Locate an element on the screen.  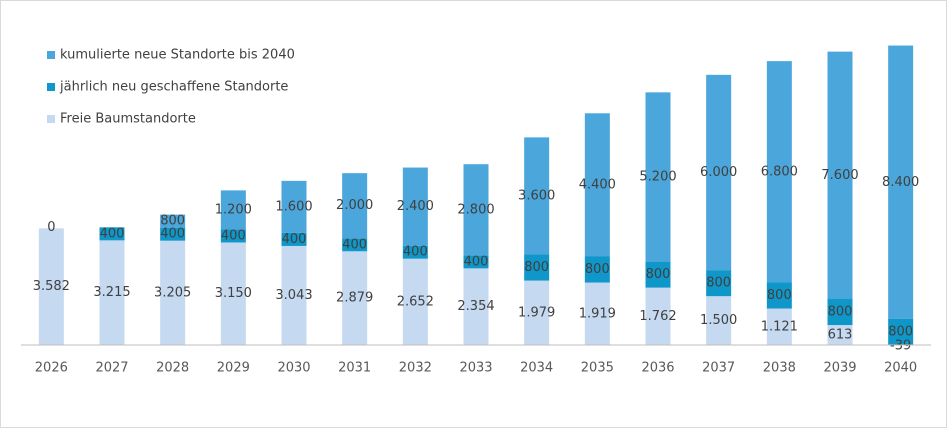
bar-freie-2036 is located at coordinates (658, 316).